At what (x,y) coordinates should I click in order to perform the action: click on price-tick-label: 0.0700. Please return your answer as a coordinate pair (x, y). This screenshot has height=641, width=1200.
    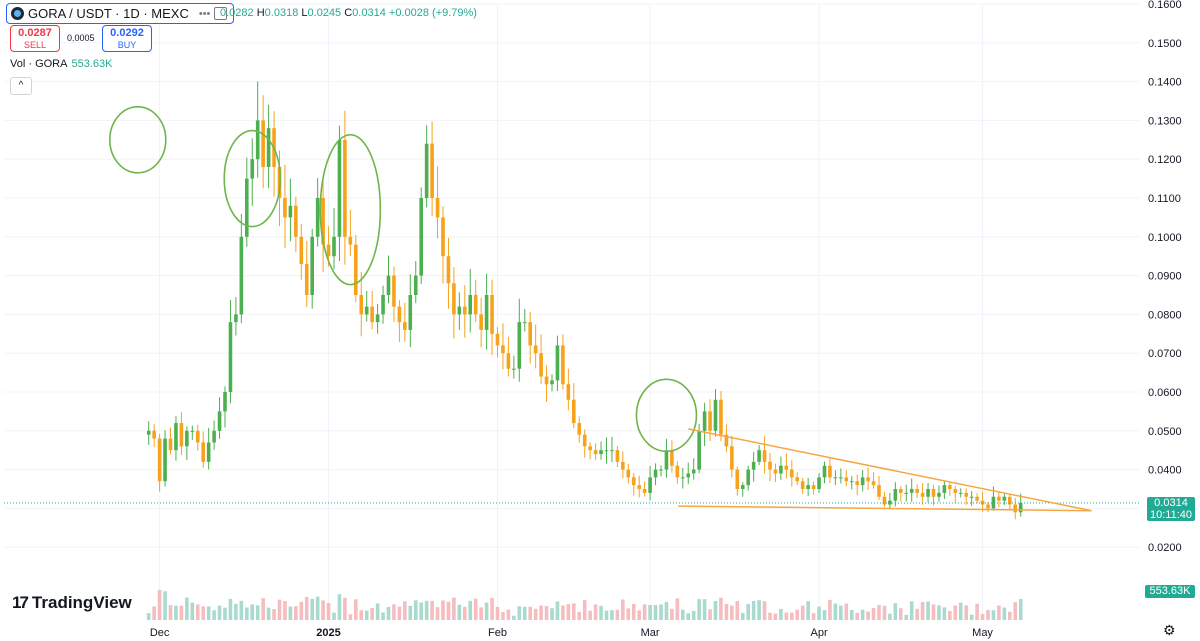
    Looking at the image, I should click on (1165, 354).